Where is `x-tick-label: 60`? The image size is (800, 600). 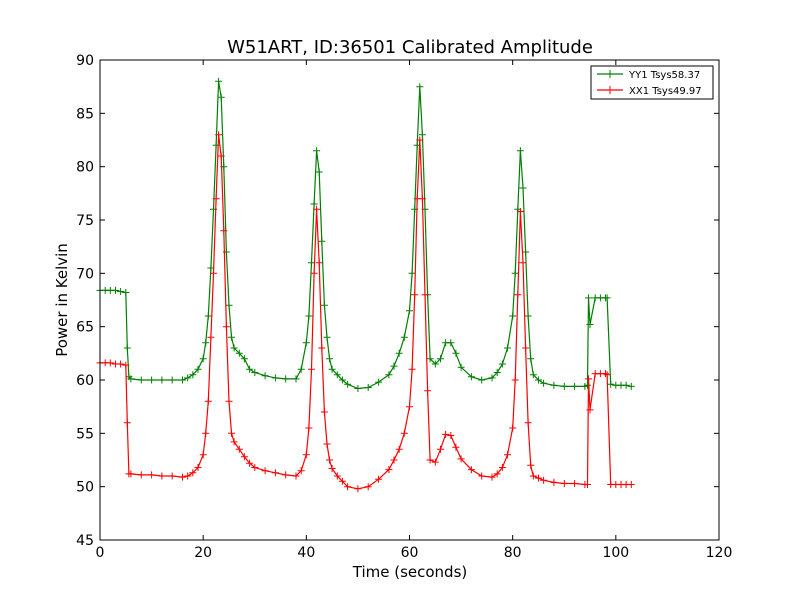 x-tick-label: 60 is located at coordinates (410, 553).